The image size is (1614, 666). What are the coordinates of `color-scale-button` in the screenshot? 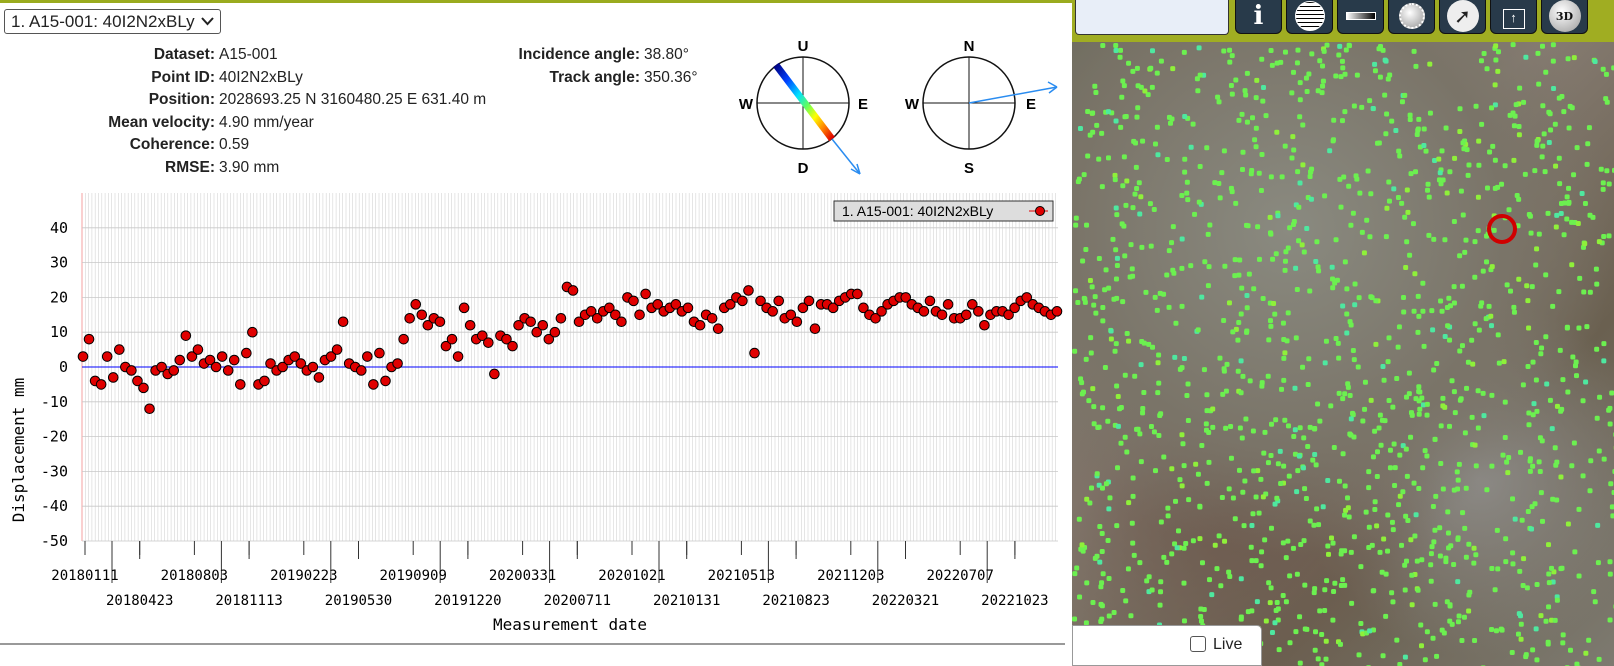 It's located at (1360, 17).